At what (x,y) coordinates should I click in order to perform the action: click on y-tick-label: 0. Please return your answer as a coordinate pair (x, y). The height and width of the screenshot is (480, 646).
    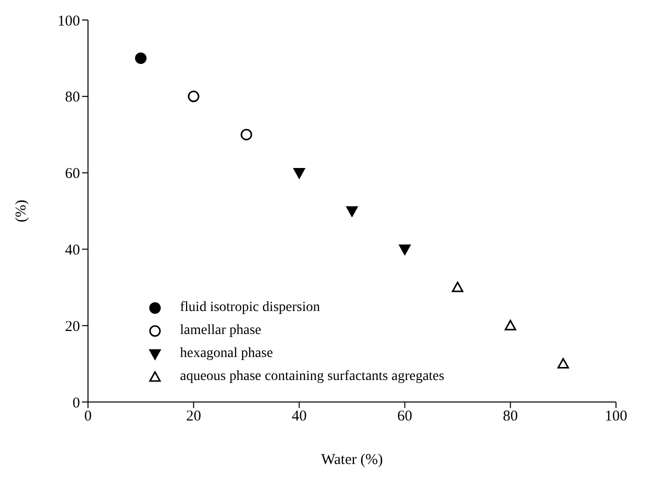
    Looking at the image, I should click on (76, 403).